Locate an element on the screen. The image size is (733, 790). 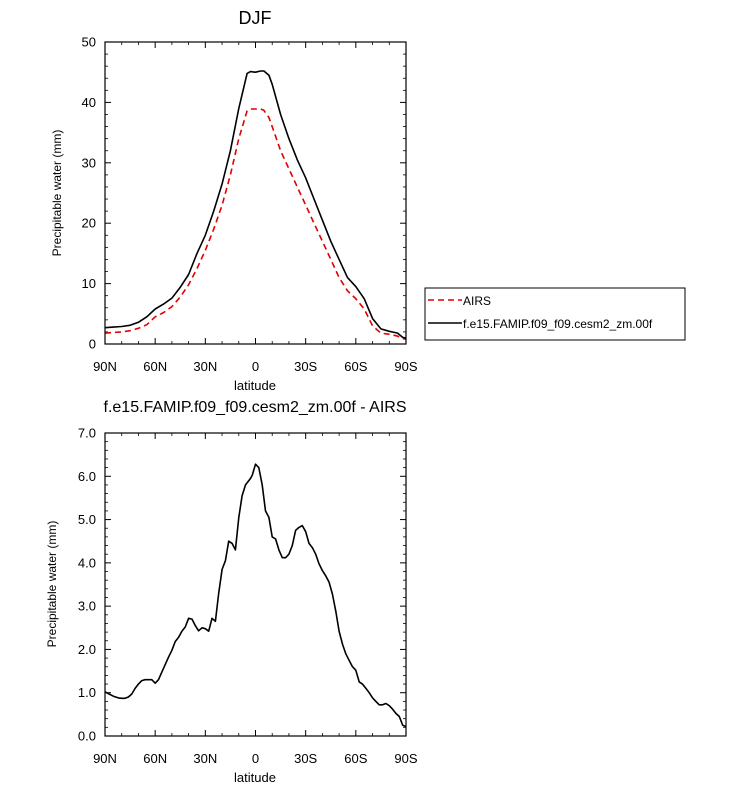
y-tick-label: 1.0 is located at coordinates (87, 692).